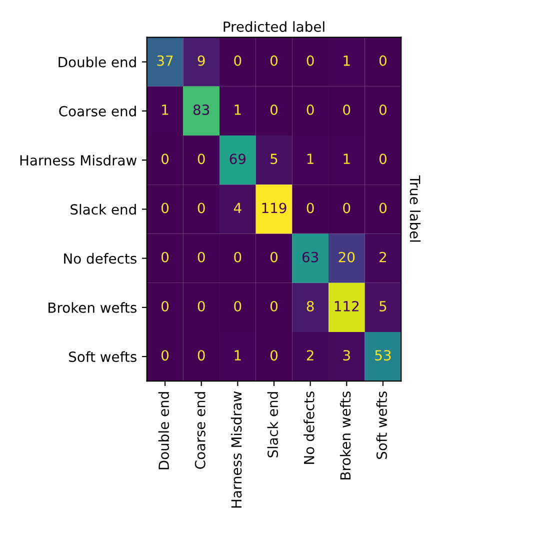  What do you see at coordinates (238, 208) in the screenshot?
I see `data-label: 4` at bounding box center [238, 208].